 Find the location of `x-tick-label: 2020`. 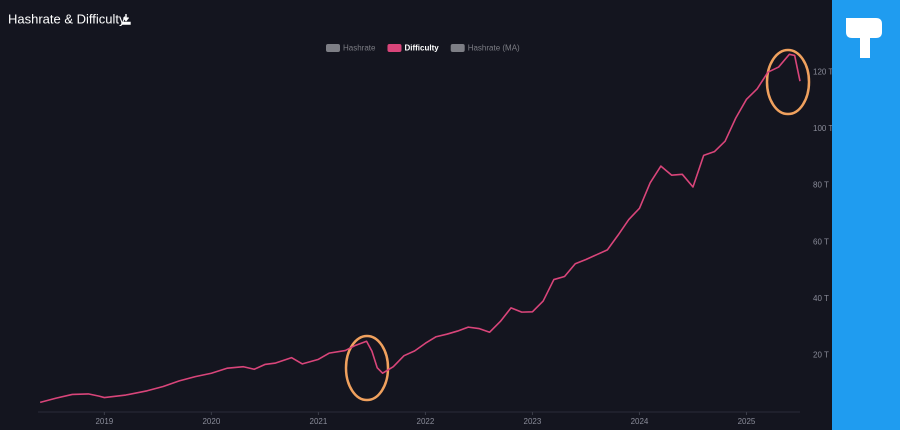

x-tick-label: 2020 is located at coordinates (211, 421).